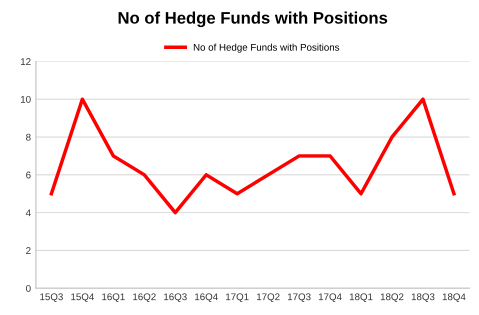 The image size is (479, 315). What do you see at coordinates (25, 61) in the screenshot?
I see `y-tick-label: 12` at bounding box center [25, 61].